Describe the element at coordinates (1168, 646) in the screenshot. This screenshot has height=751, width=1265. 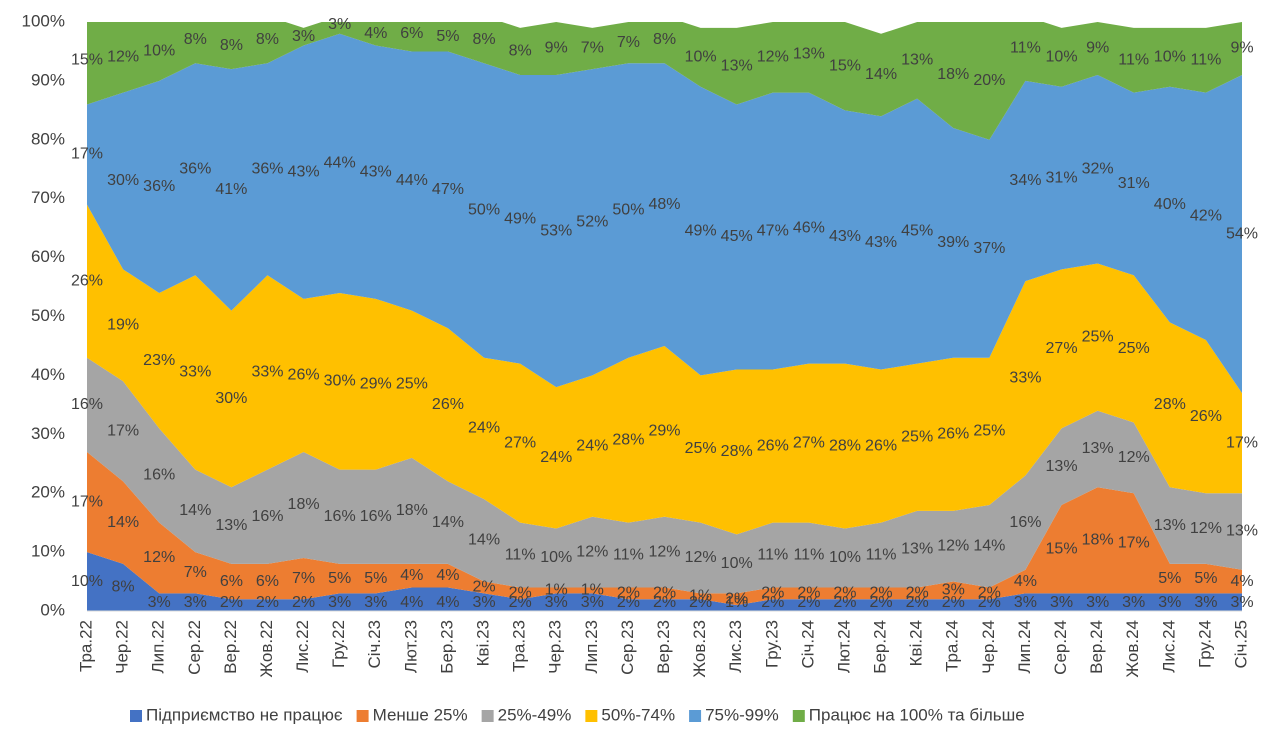
I see `x-tick-label: Лис.24` at that location.